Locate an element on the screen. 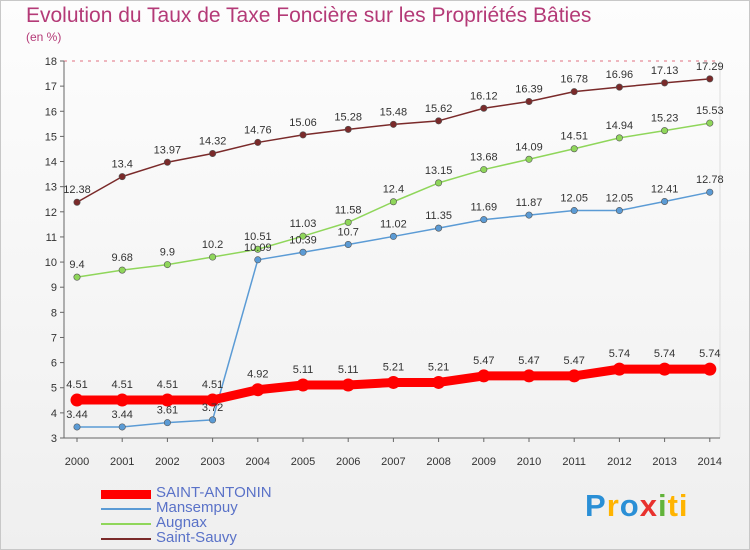 This screenshot has width=750, height=550. data-label: 10.09 is located at coordinates (258, 248).